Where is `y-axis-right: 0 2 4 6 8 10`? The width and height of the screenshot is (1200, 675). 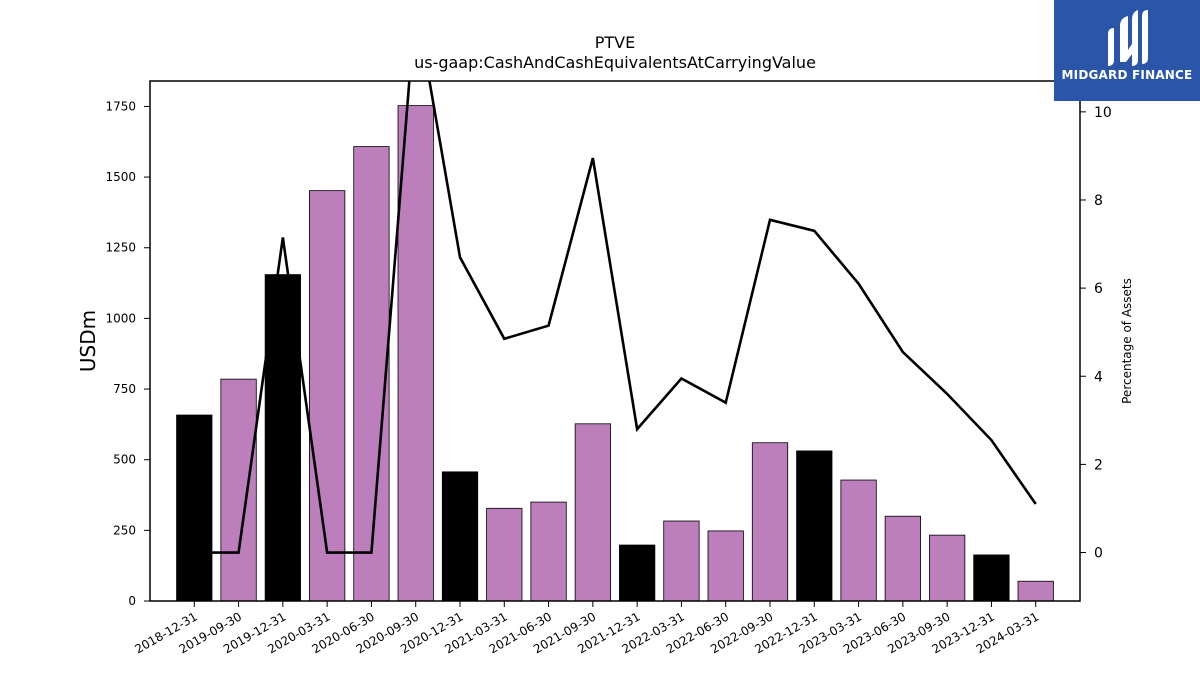
y-axis-right: 0 2 4 6 8 10 is located at coordinates (1096, 333).